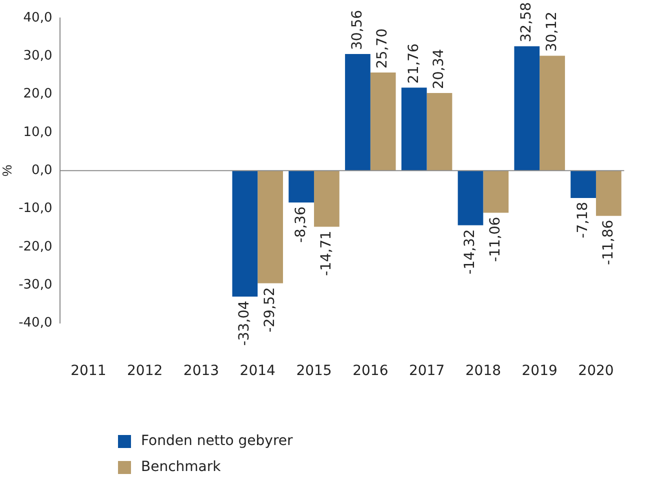 This screenshot has width=654, height=478. I want to click on data-label: -29,52, so click(270, 309).